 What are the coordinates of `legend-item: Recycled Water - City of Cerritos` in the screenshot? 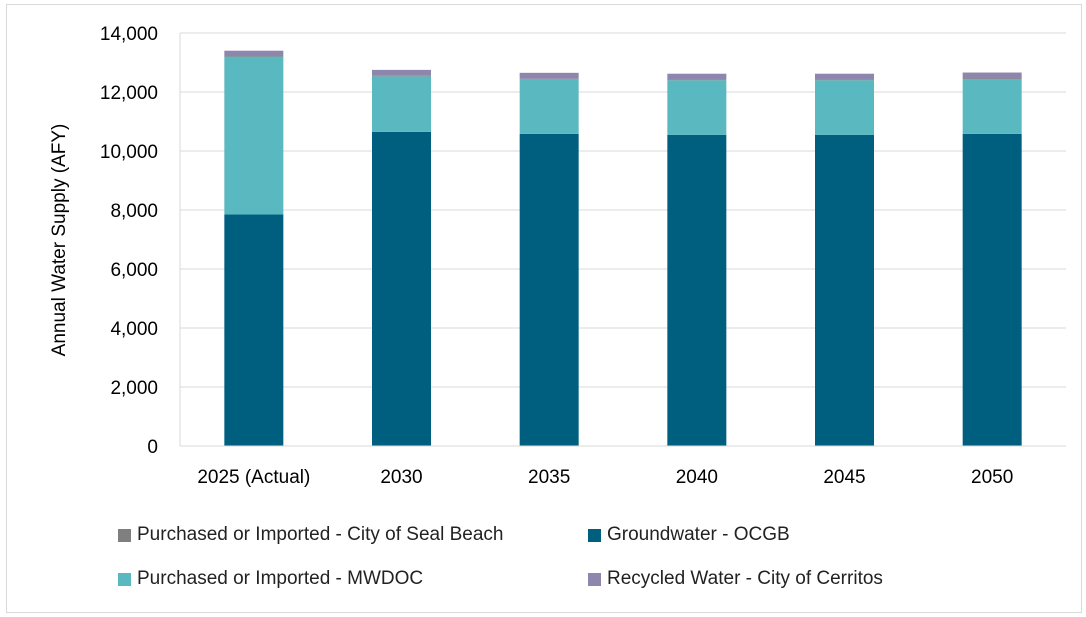 It's located at (735, 579).